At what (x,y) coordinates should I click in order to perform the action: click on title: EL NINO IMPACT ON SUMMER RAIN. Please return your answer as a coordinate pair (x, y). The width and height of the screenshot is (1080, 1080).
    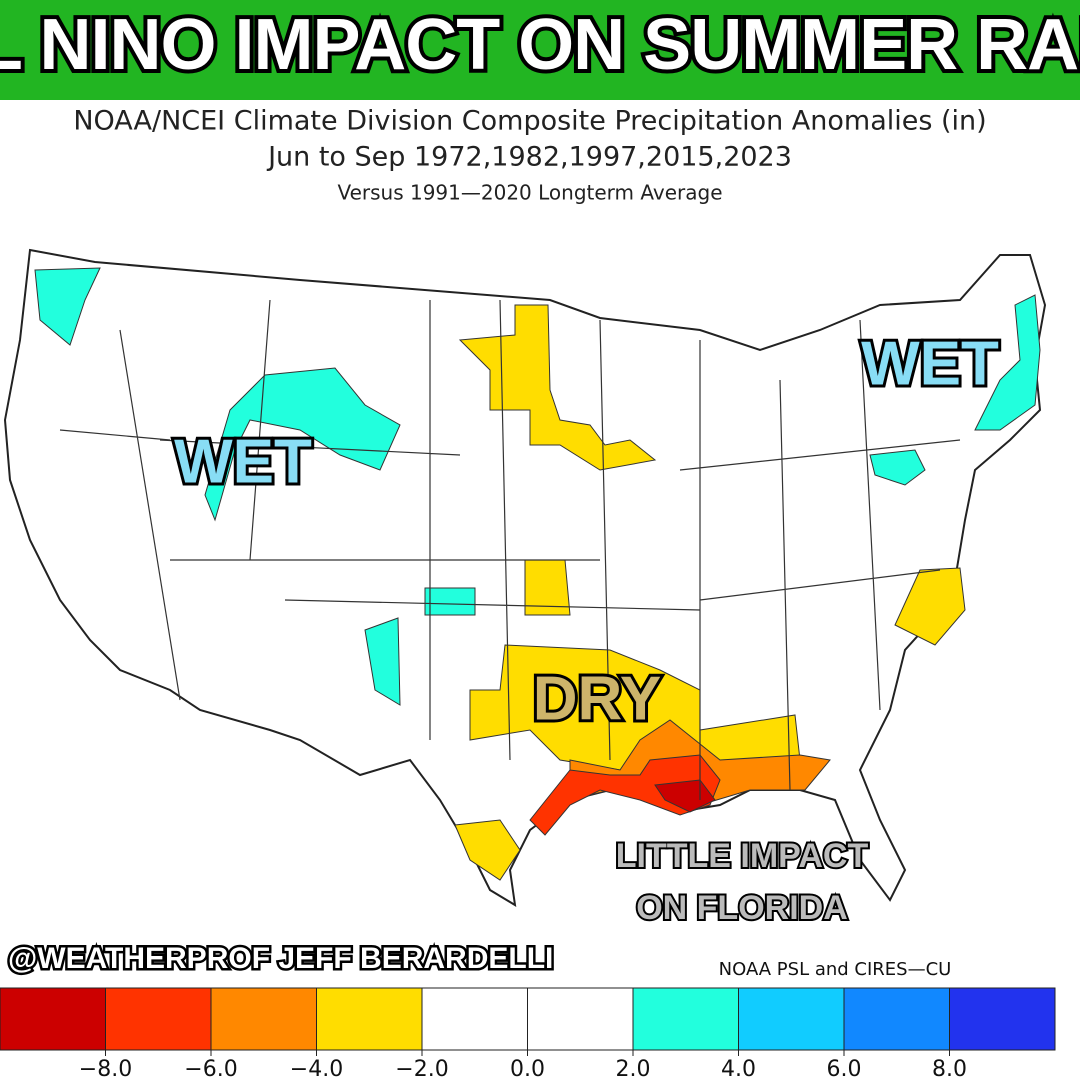
    Looking at the image, I should click on (540, 45).